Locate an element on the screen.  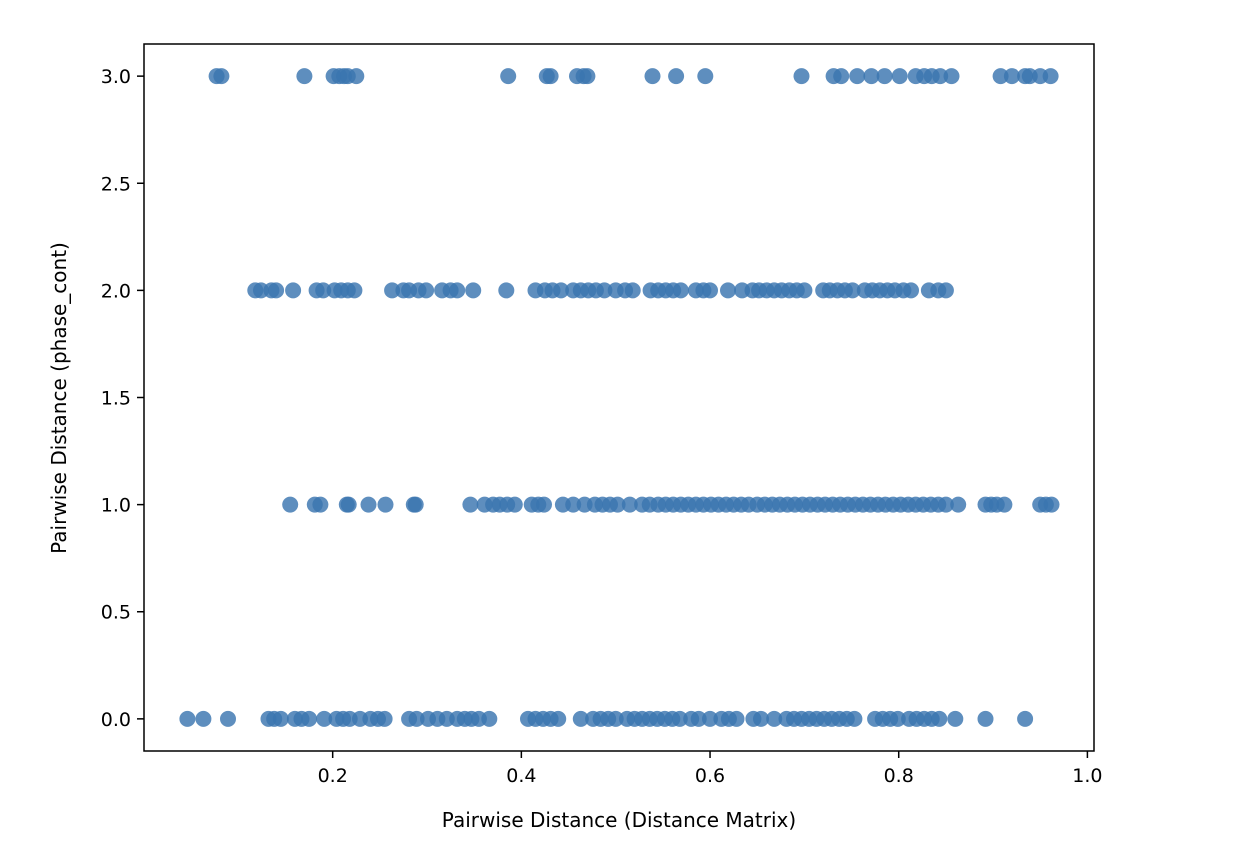
y-axis-ticks: 0.0 0.5 1.0 1.5 2.0 2.5 3.0 is located at coordinates (122, 398).